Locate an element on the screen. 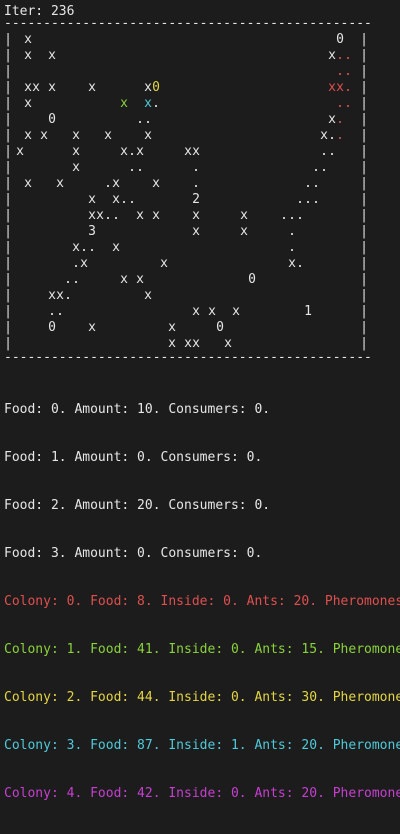 This screenshot has width=400, height=834. food-source-cell: 1 is located at coordinates (308, 311).